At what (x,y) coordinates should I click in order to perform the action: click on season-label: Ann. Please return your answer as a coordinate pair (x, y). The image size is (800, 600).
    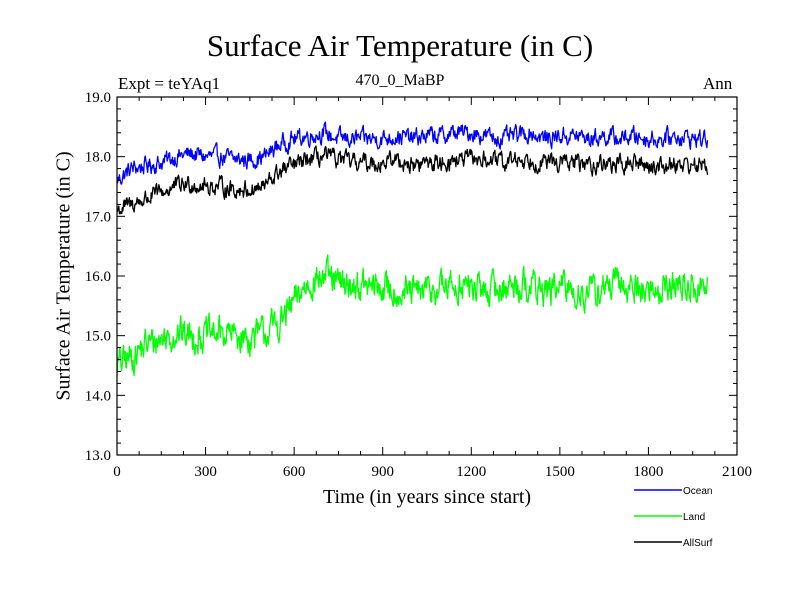
    Looking at the image, I should click on (718, 83).